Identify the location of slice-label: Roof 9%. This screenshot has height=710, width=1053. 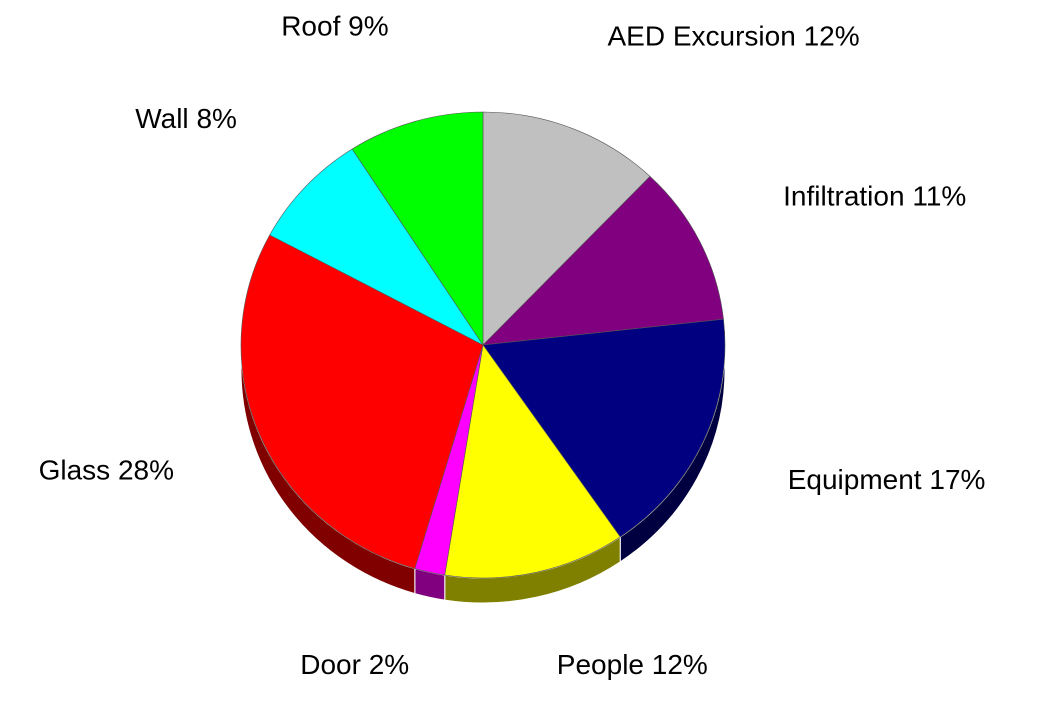
(334, 26).